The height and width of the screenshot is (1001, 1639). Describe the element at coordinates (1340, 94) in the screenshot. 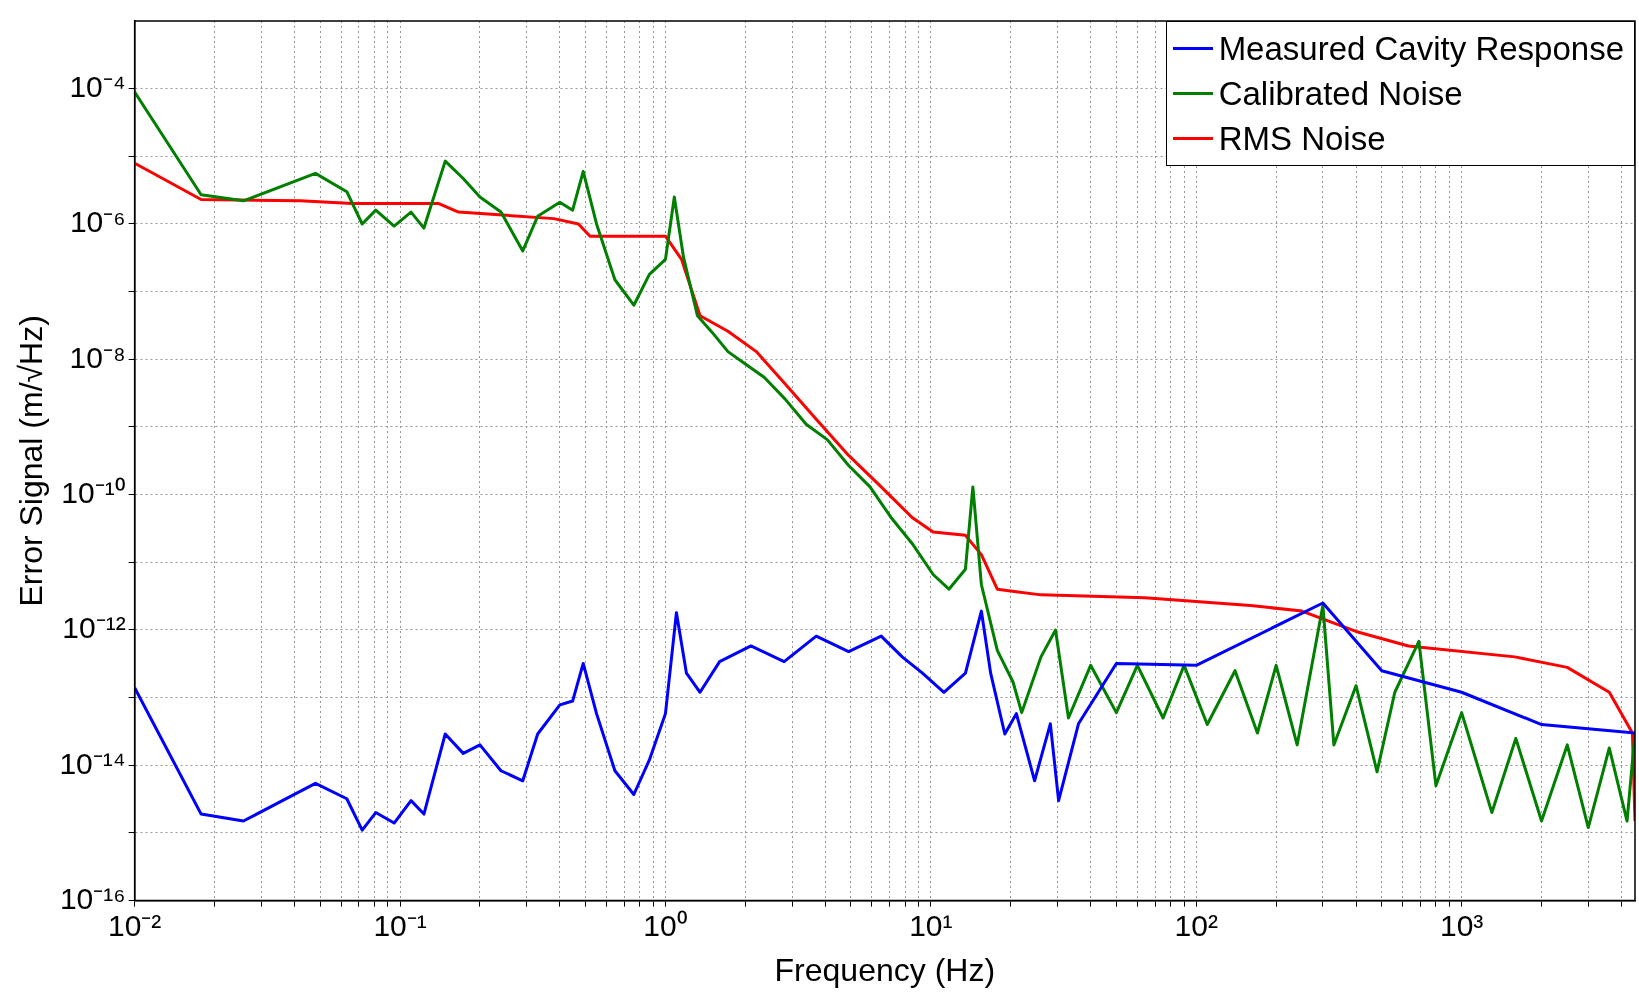

I see `legend-label: Calibrated Noise` at that location.